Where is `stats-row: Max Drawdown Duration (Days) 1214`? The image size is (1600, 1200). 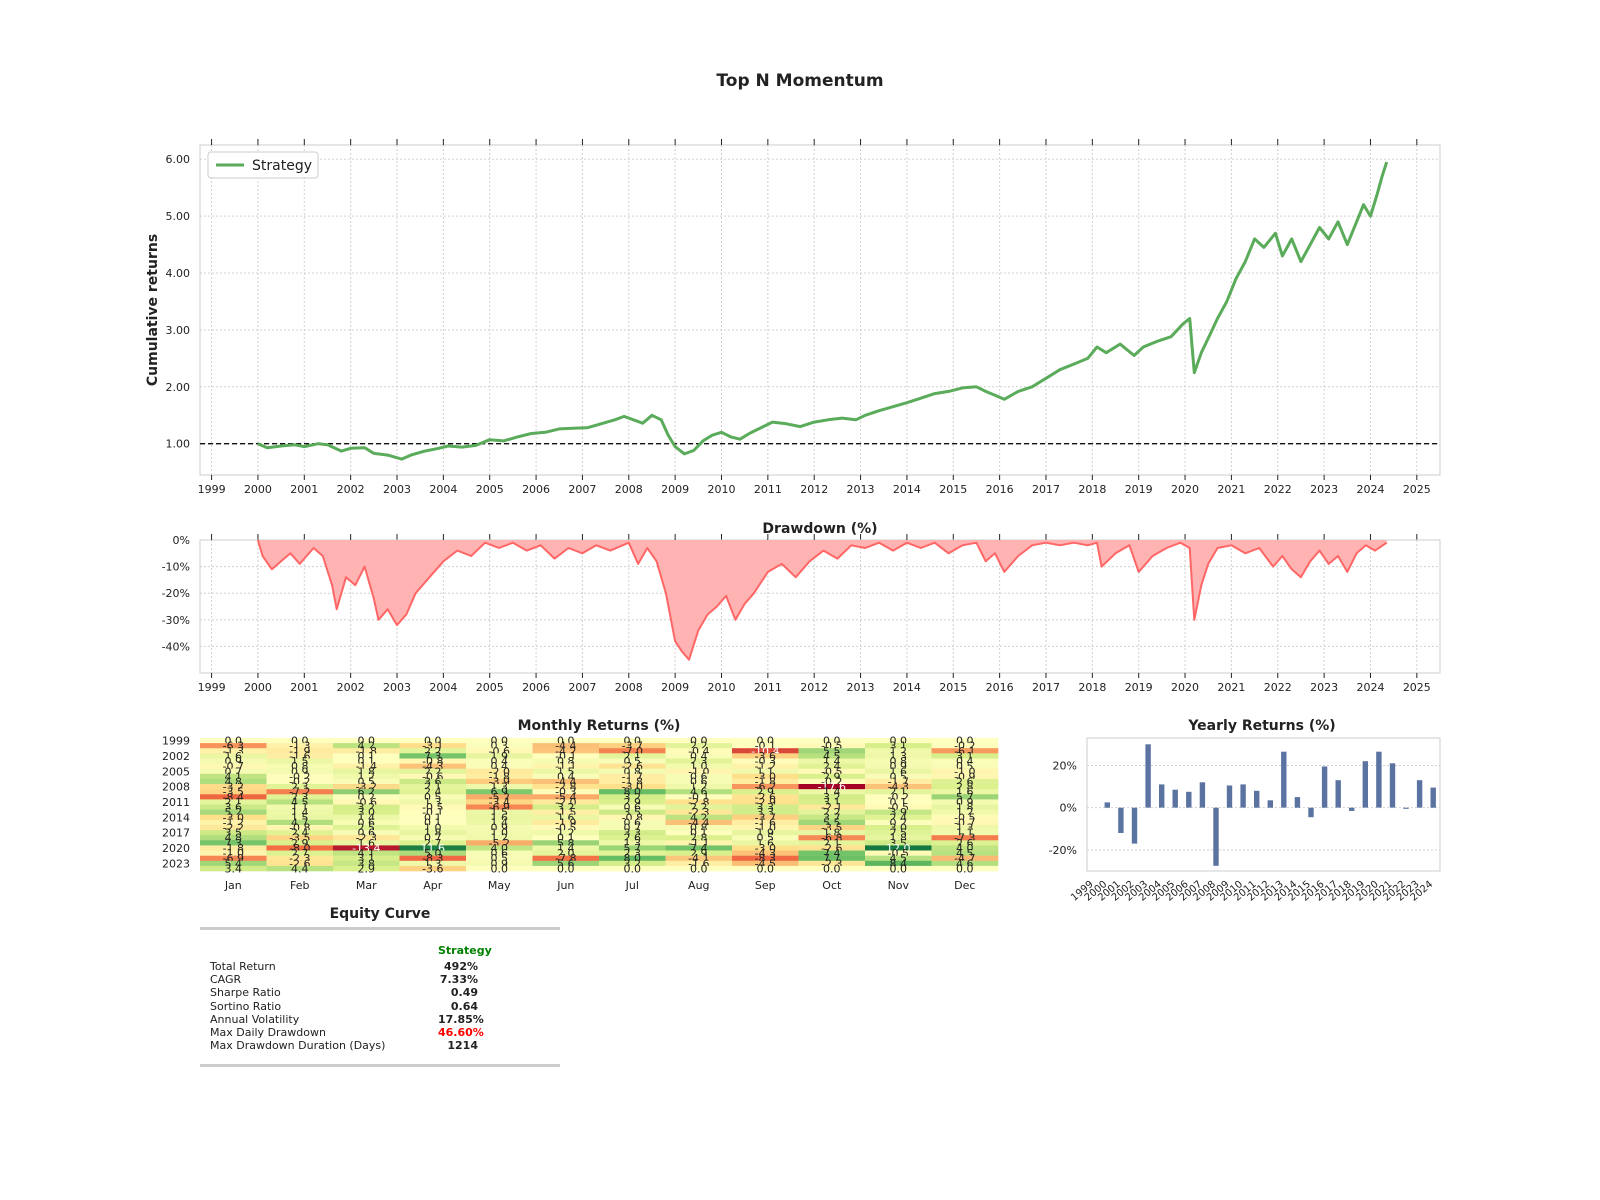
stats-row: Max Drawdown Duration (Days) 1214 is located at coordinates (380, 1045).